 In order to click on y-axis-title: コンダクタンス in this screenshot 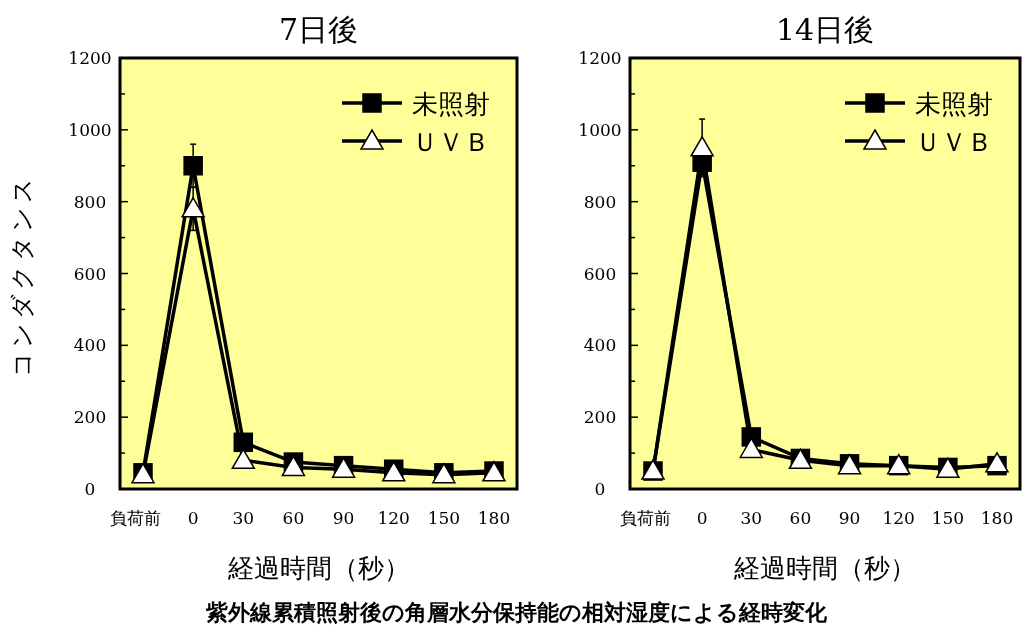, I will do `click(22, 275)`.